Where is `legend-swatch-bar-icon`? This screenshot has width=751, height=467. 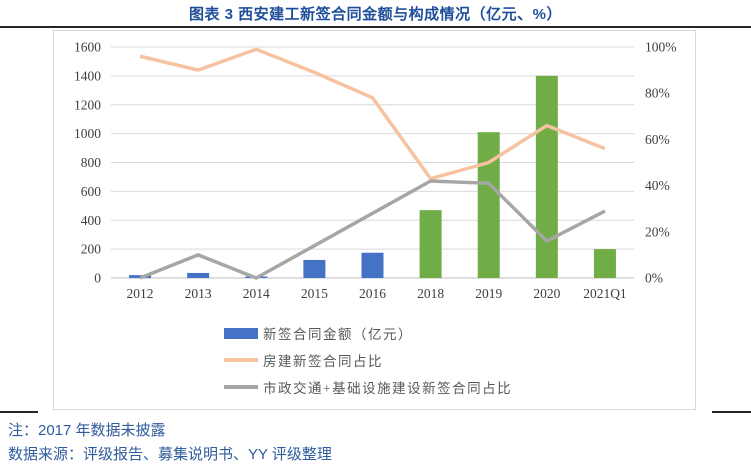
legend-swatch-bar-icon is located at coordinates (241, 333).